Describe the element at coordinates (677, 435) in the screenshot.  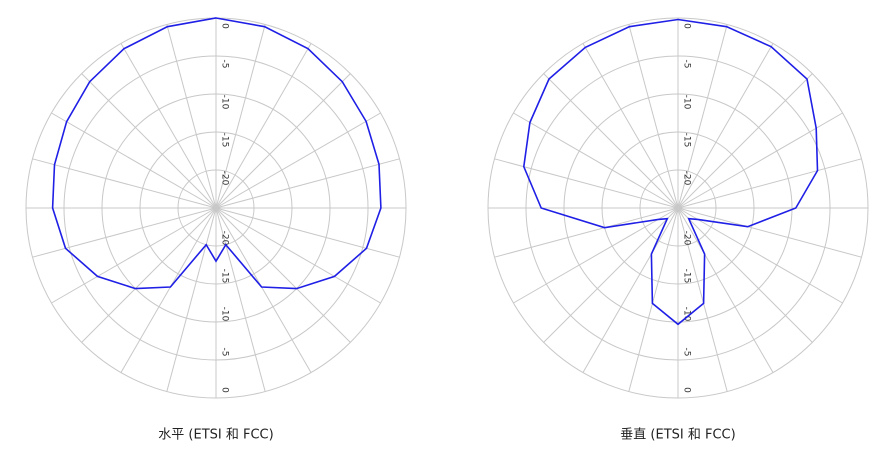
I see `chart-caption: 垂直 (ETSI 和 FCC)` at that location.